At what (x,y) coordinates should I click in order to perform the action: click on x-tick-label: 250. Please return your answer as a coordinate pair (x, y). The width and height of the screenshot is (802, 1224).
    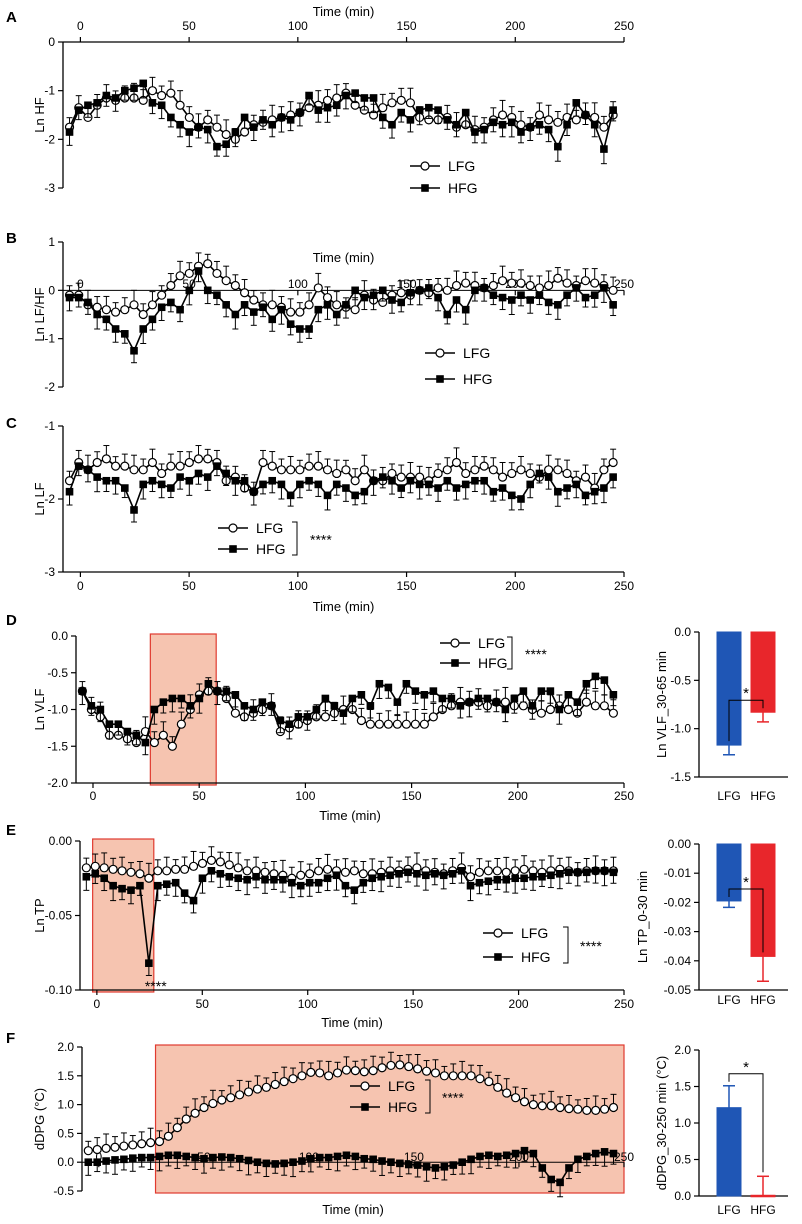
    Looking at the image, I should click on (624, 586).